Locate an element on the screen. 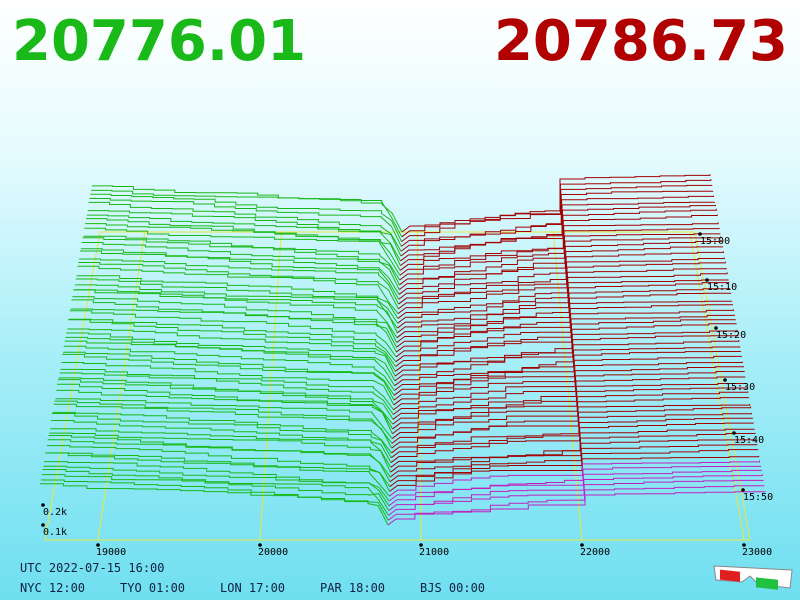  floor-line is located at coordinates (567, 386).